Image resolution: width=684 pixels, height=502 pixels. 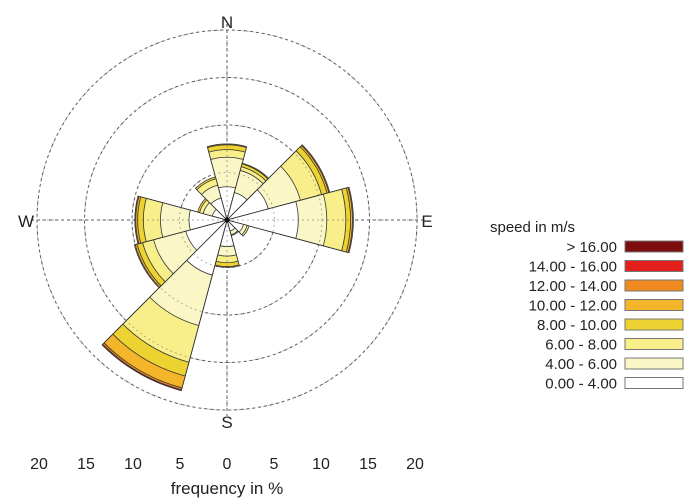 What do you see at coordinates (592, 247) in the screenshot?
I see `legend-label: > 16.00` at bounding box center [592, 247].